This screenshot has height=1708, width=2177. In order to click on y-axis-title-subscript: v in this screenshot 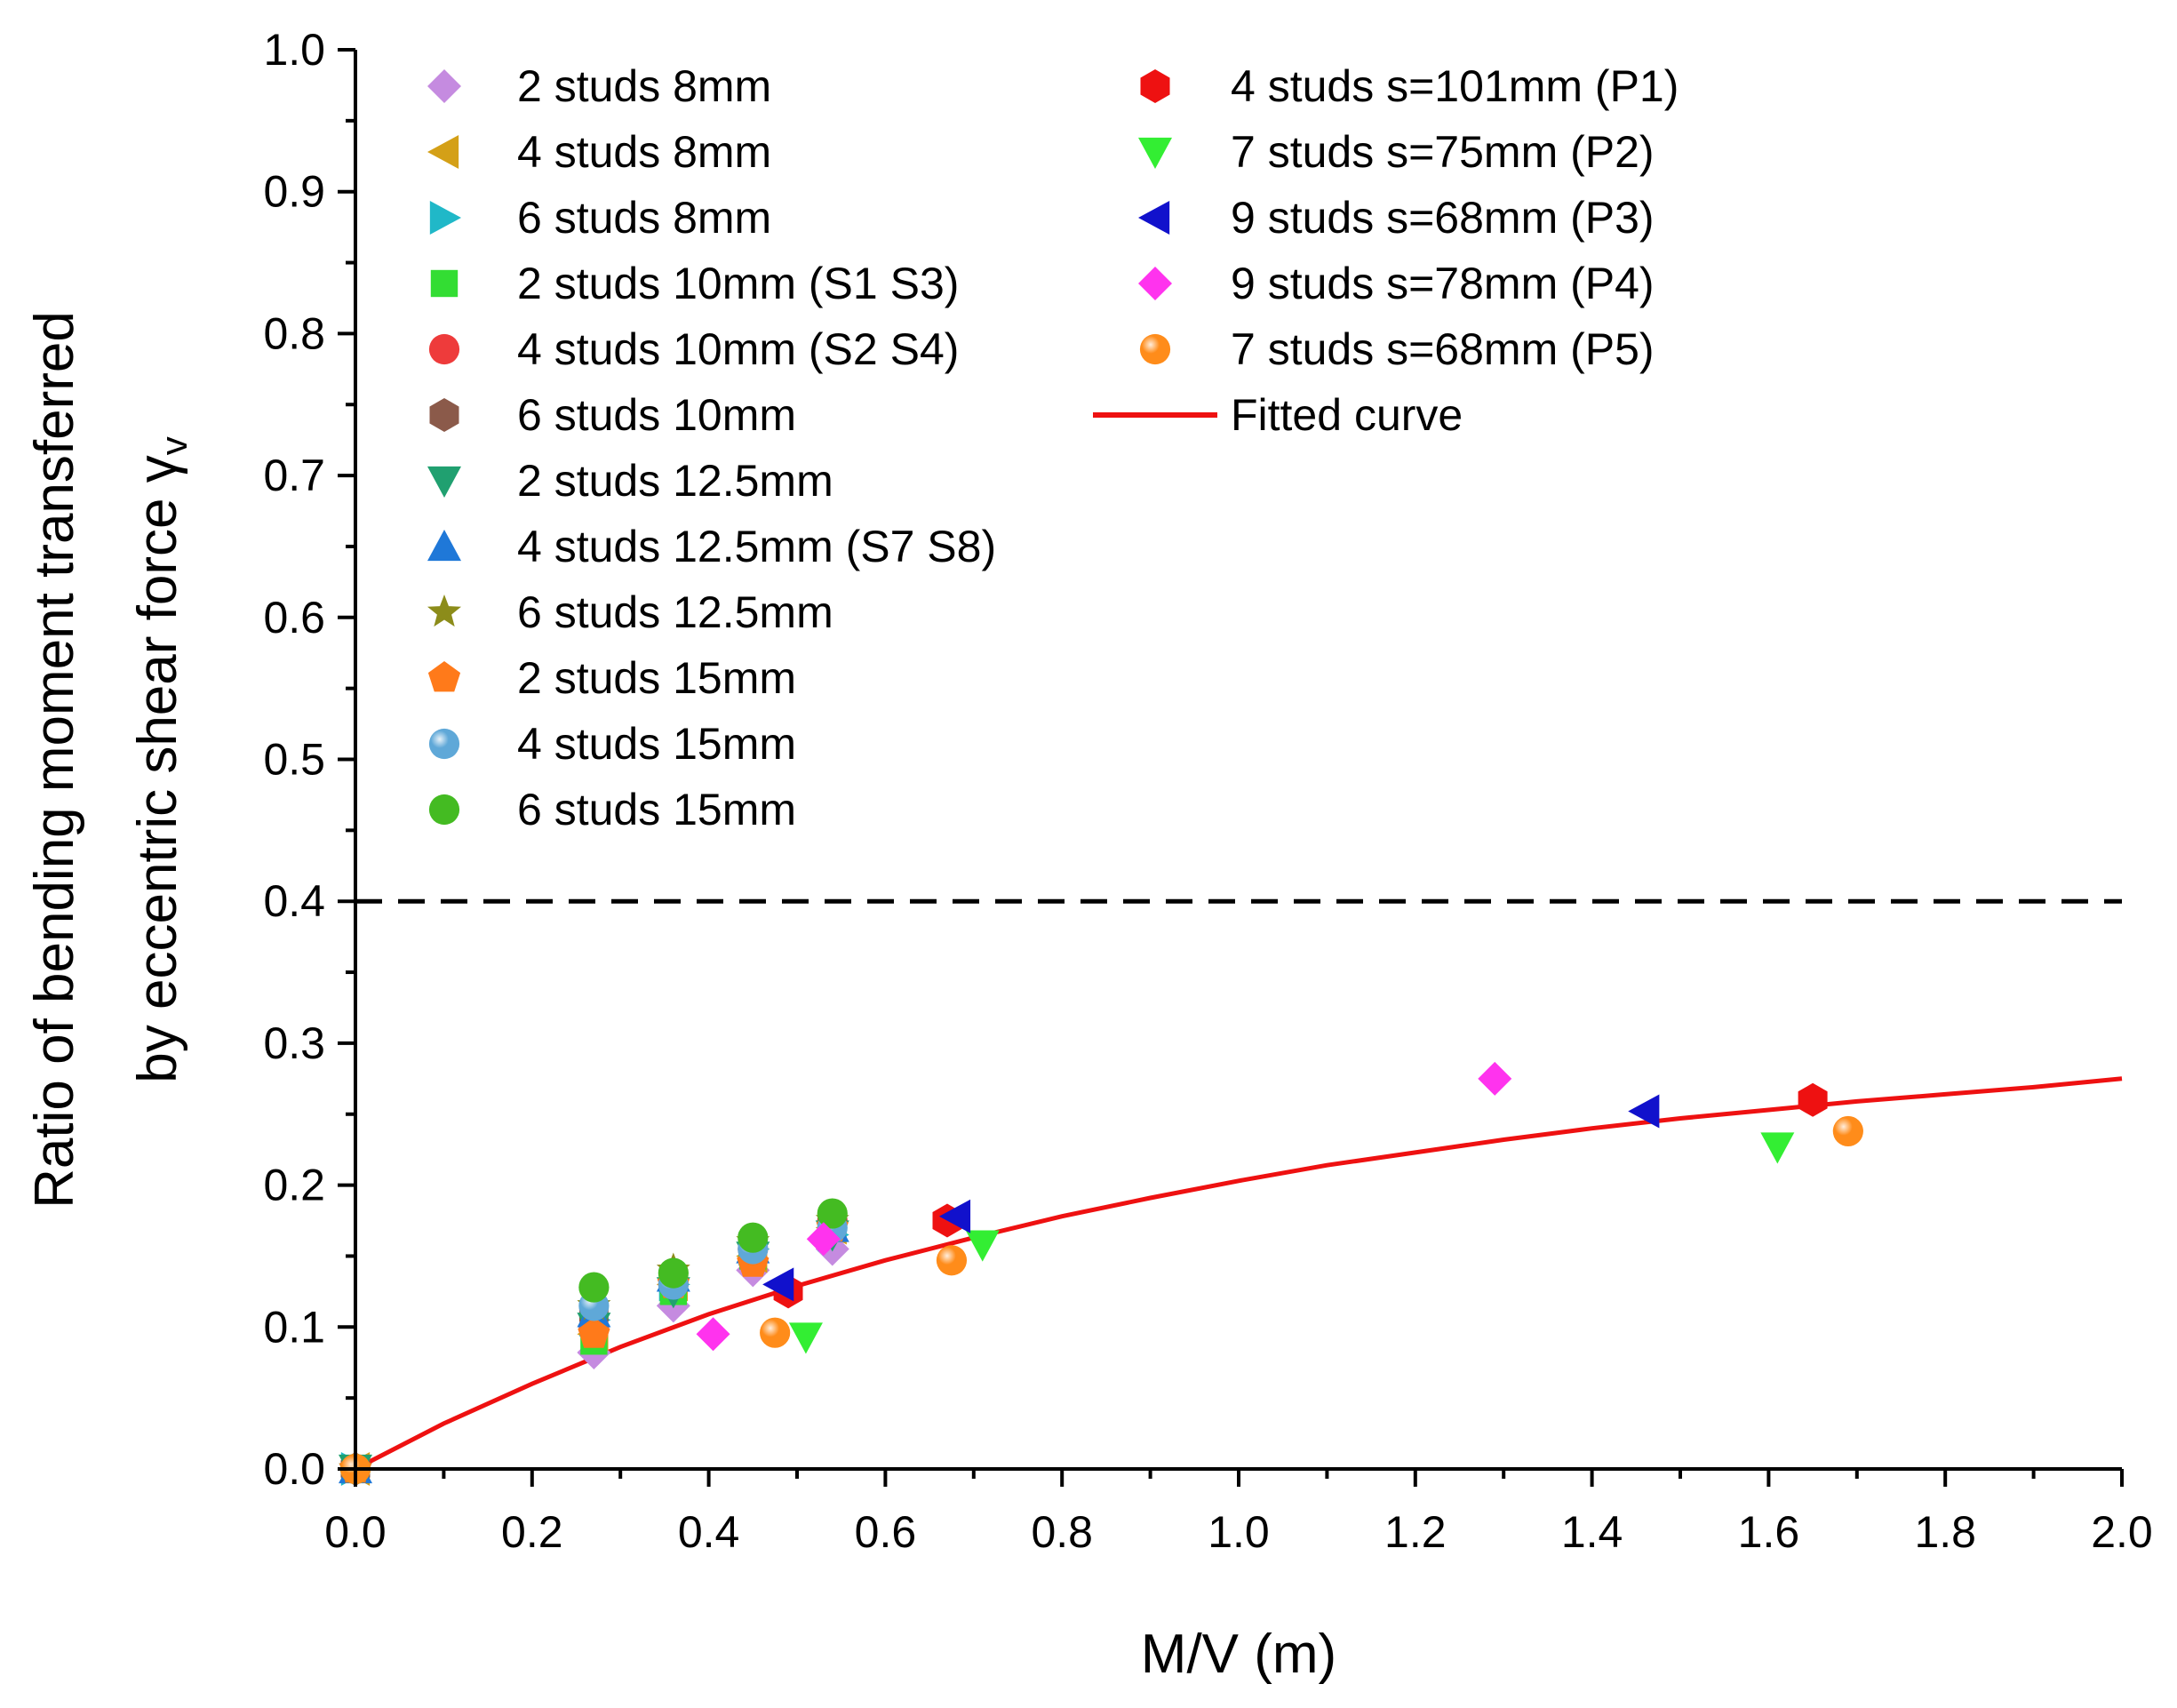, I will do `click(174, 445)`.